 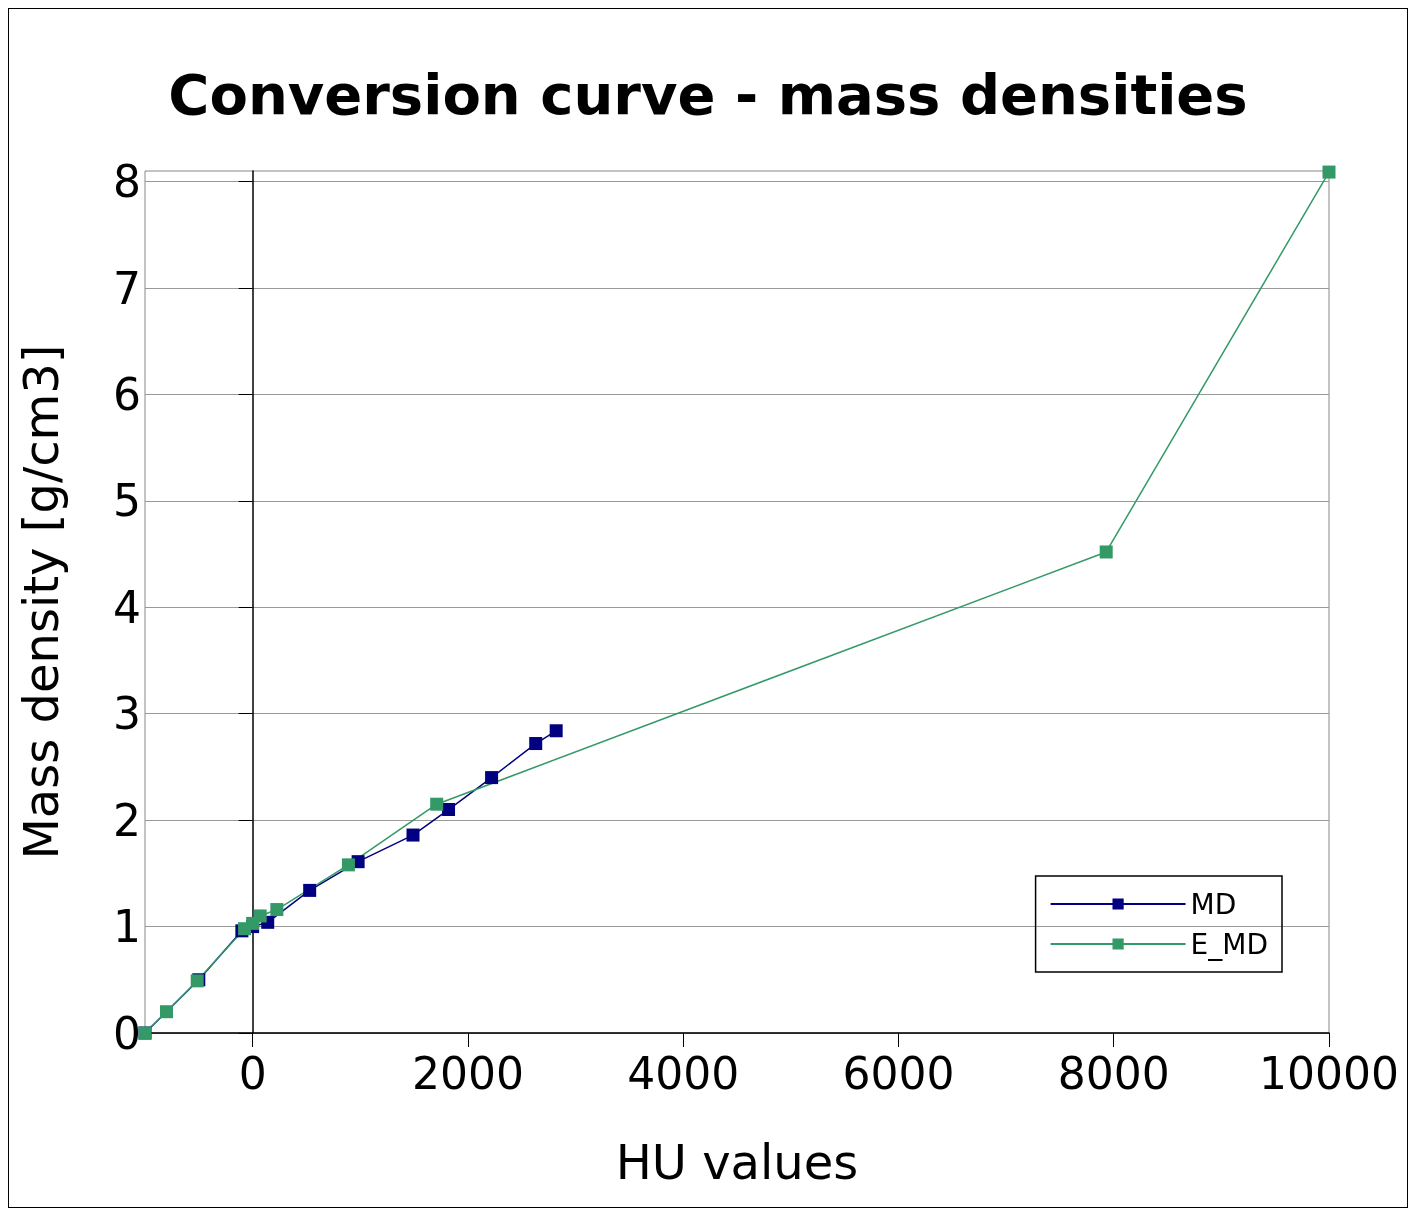 I want to click on y-tick-label: 1, so click(x=127, y=927).